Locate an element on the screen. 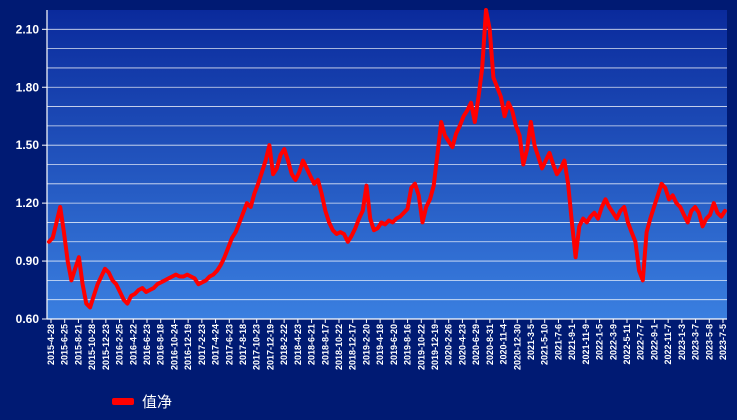 This screenshot has width=737, height=420. x-tick-label: 2017-4-24 is located at coordinates (216, 344).